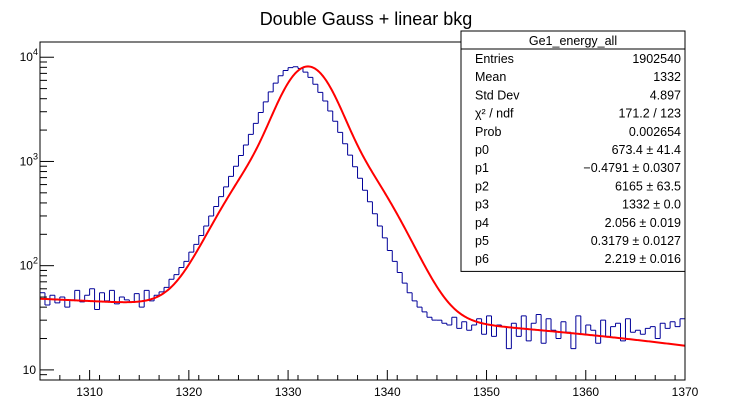  What do you see at coordinates (30, 370) in the screenshot?
I see `y-tick-label: 10` at bounding box center [30, 370].